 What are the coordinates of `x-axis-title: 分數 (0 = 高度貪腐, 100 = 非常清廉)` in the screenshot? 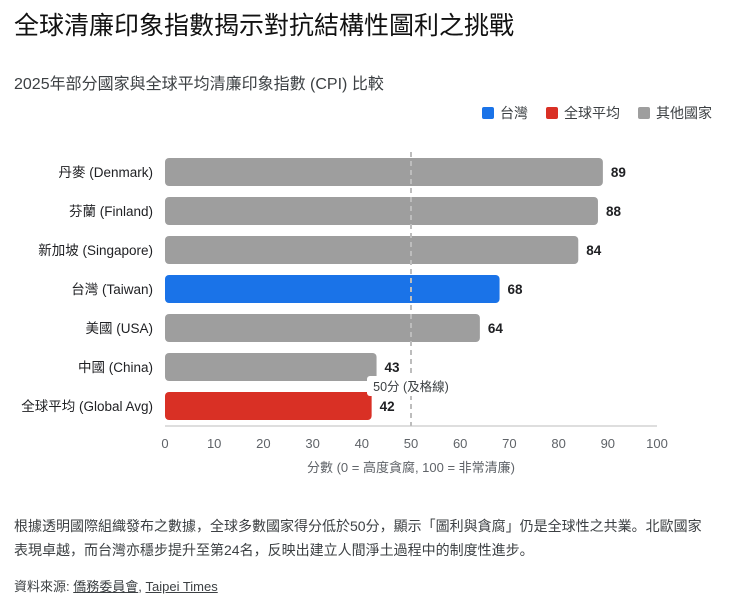 It's located at (411, 467).